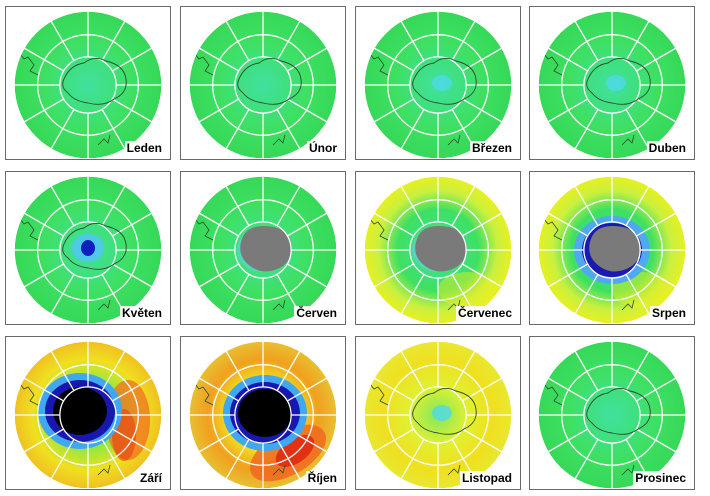  Describe the element at coordinates (491, 148) in the screenshot. I see `month-label: Březen` at that location.